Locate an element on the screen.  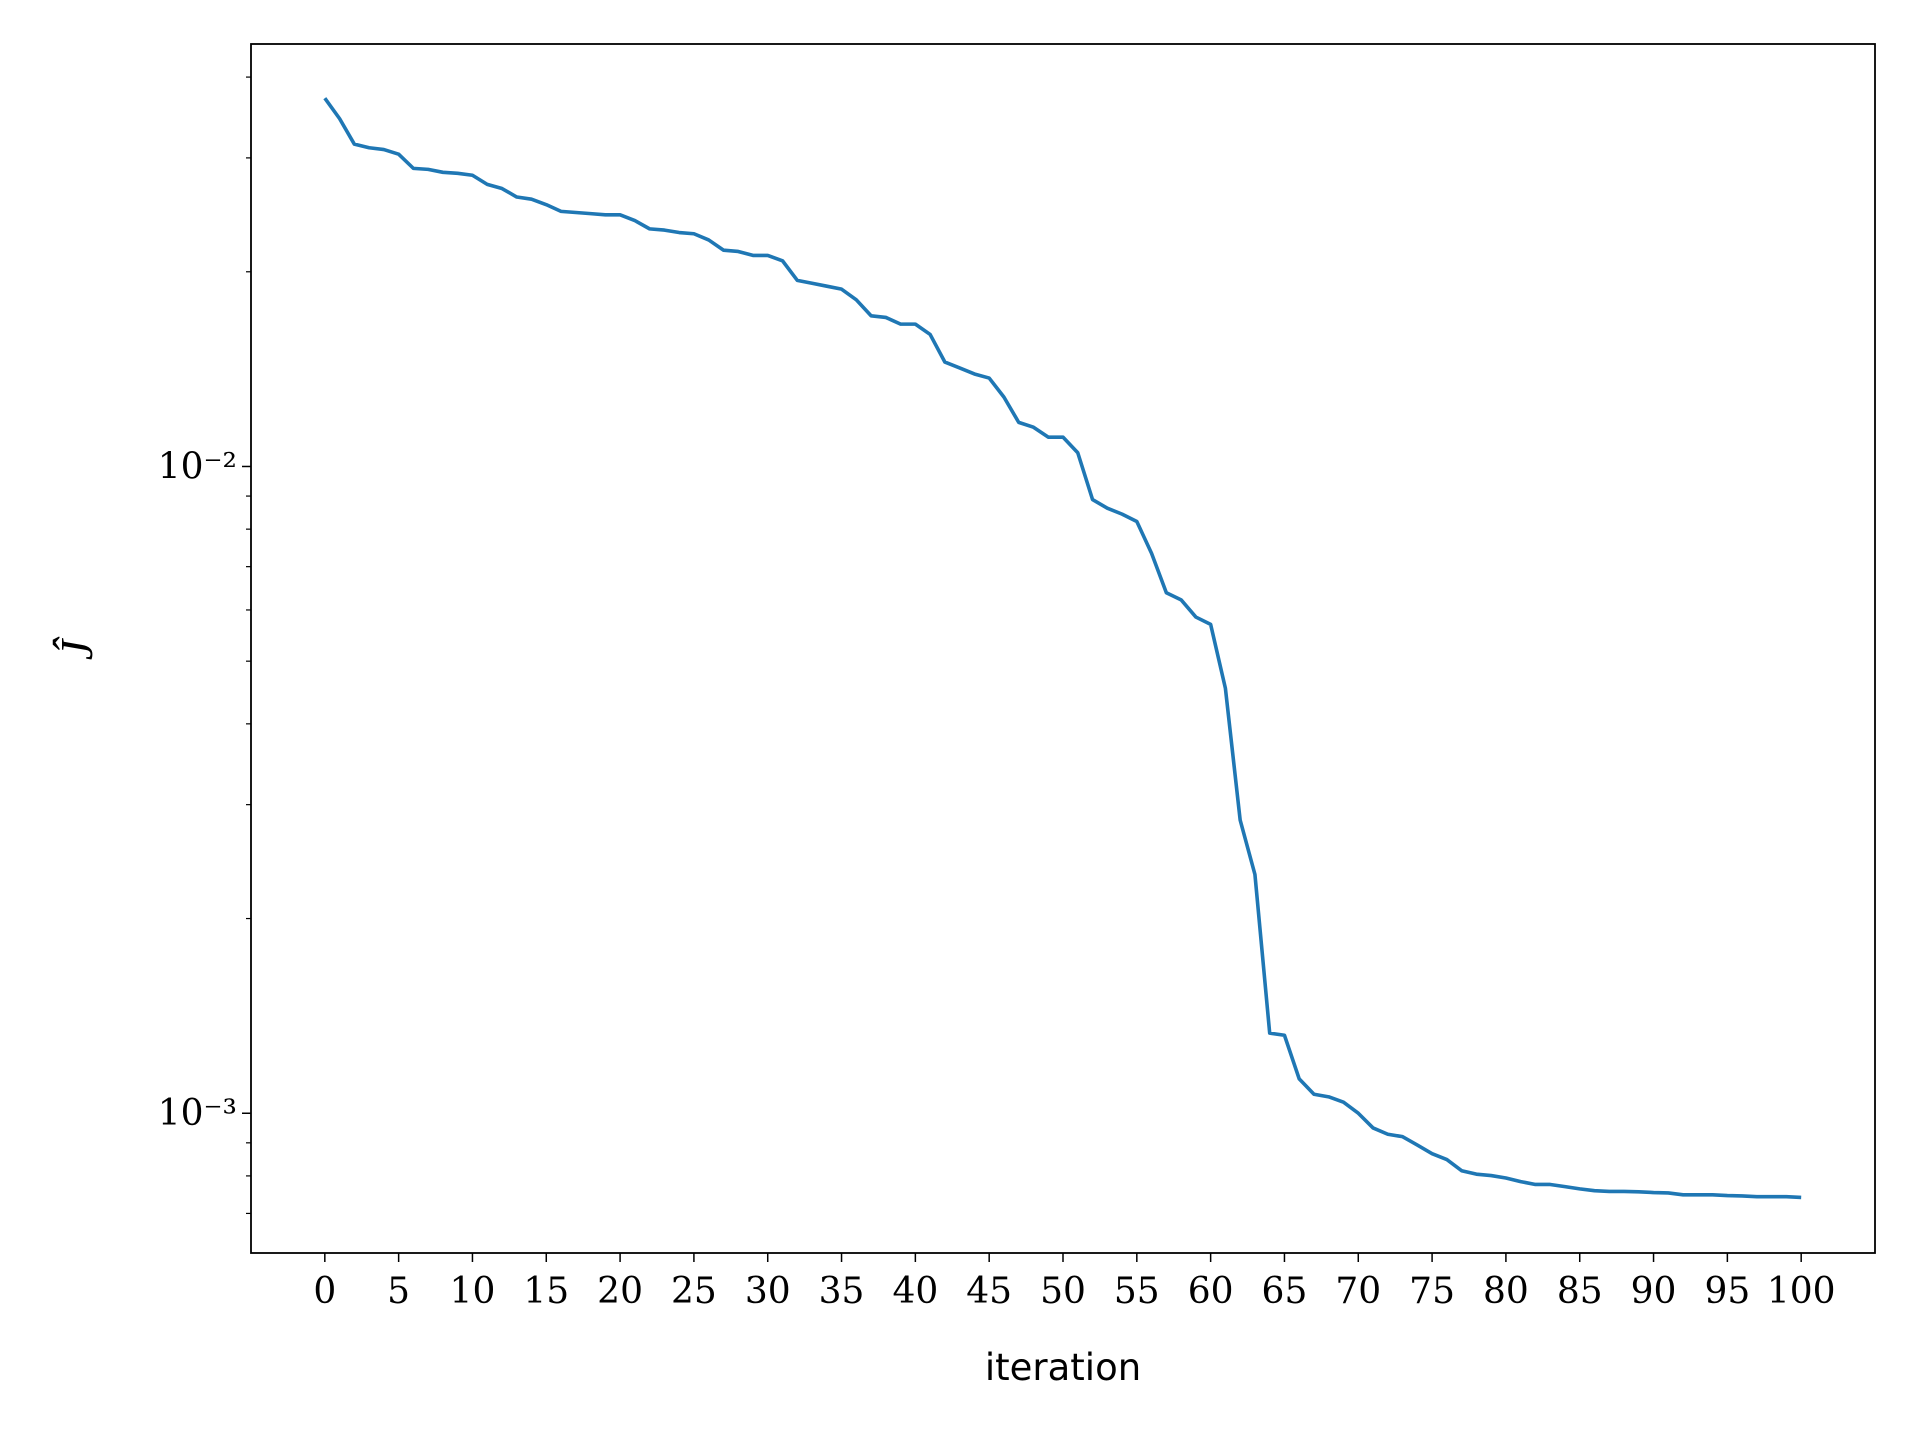
x-tick-label: 45 is located at coordinates (989, 1291).